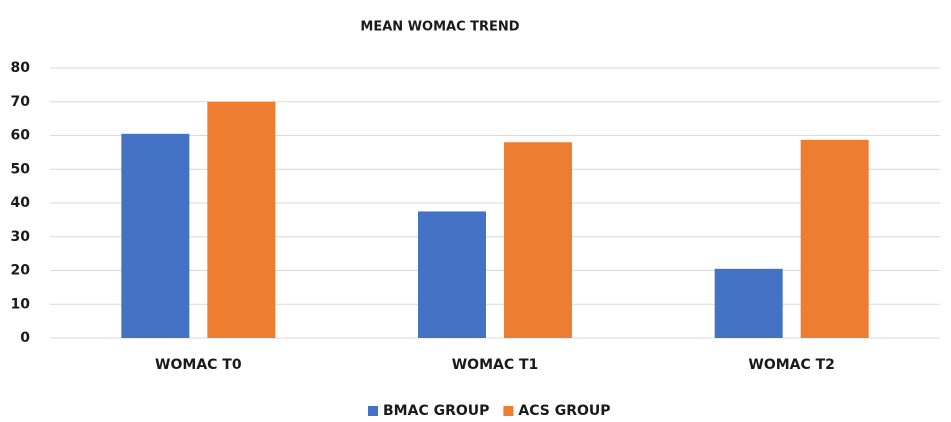  I want to click on x-tick-label: WOMAC T0, so click(198, 365).